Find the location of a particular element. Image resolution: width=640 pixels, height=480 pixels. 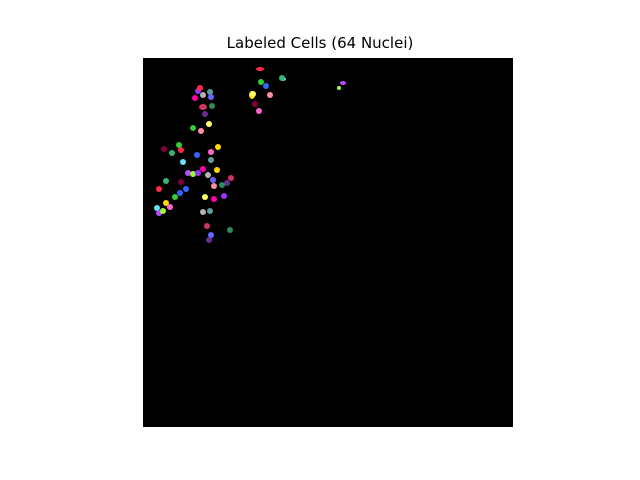

nuclei-overlay is located at coordinates (250, 155).